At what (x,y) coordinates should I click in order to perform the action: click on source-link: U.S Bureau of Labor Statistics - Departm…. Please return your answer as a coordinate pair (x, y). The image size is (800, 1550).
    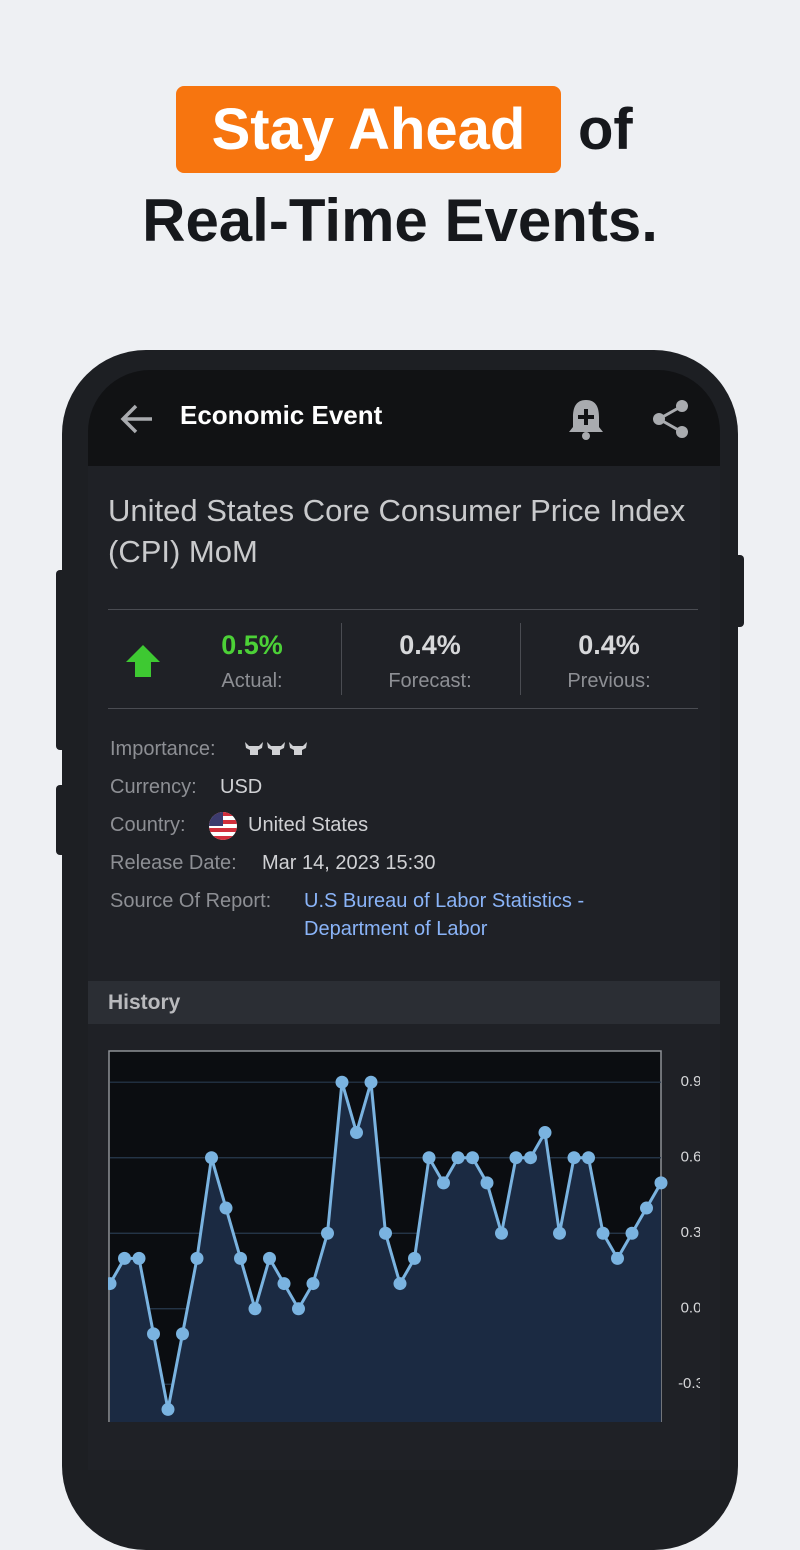
    Looking at the image, I should click on (444, 915).